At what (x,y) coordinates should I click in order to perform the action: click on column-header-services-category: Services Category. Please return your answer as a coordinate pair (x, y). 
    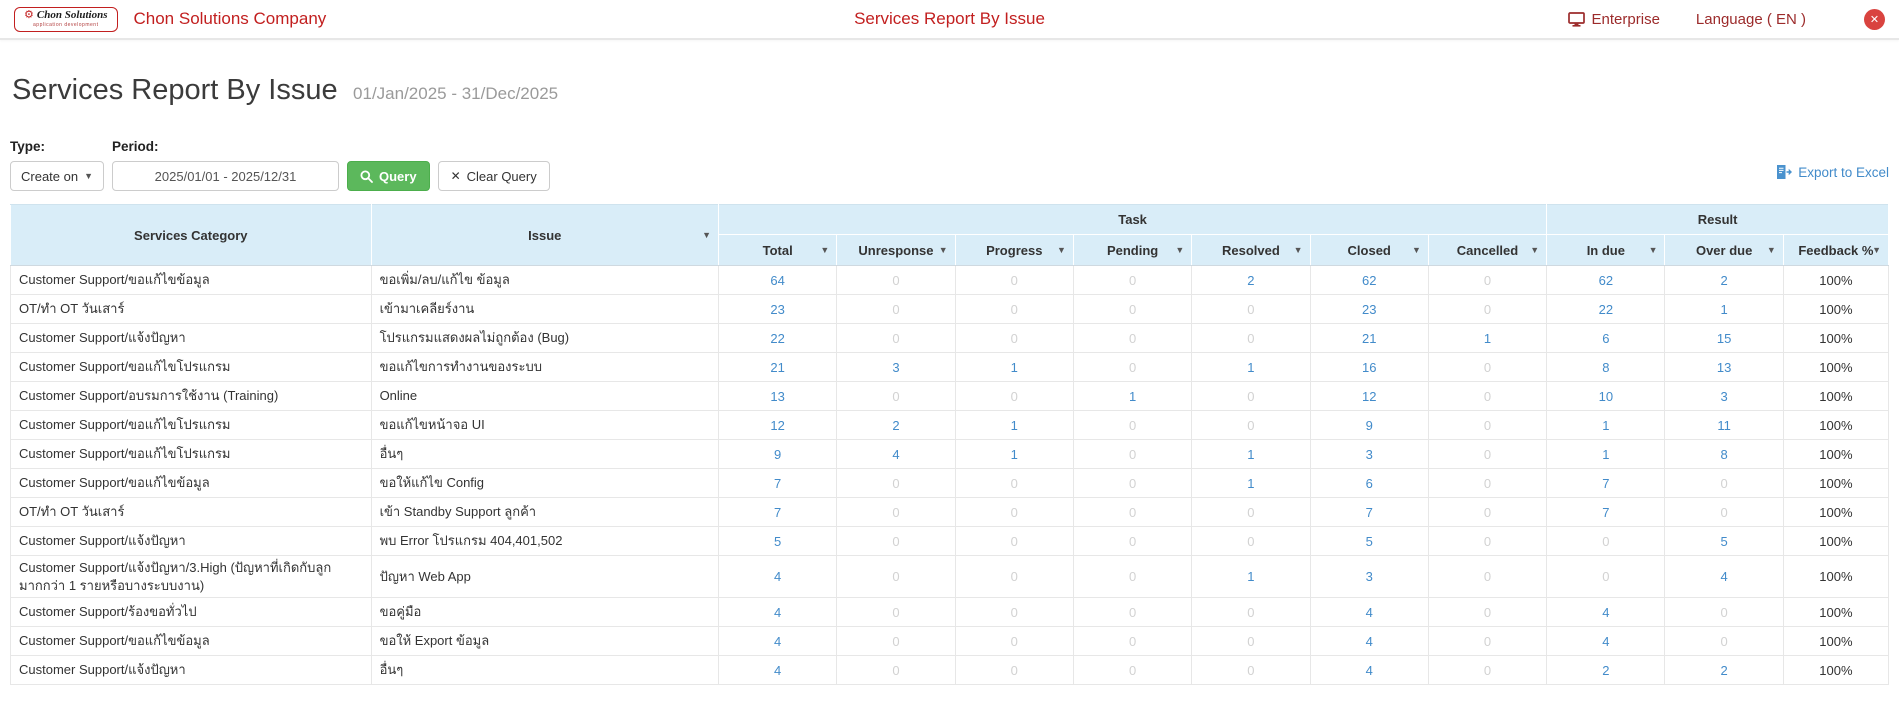
    Looking at the image, I should click on (191, 235).